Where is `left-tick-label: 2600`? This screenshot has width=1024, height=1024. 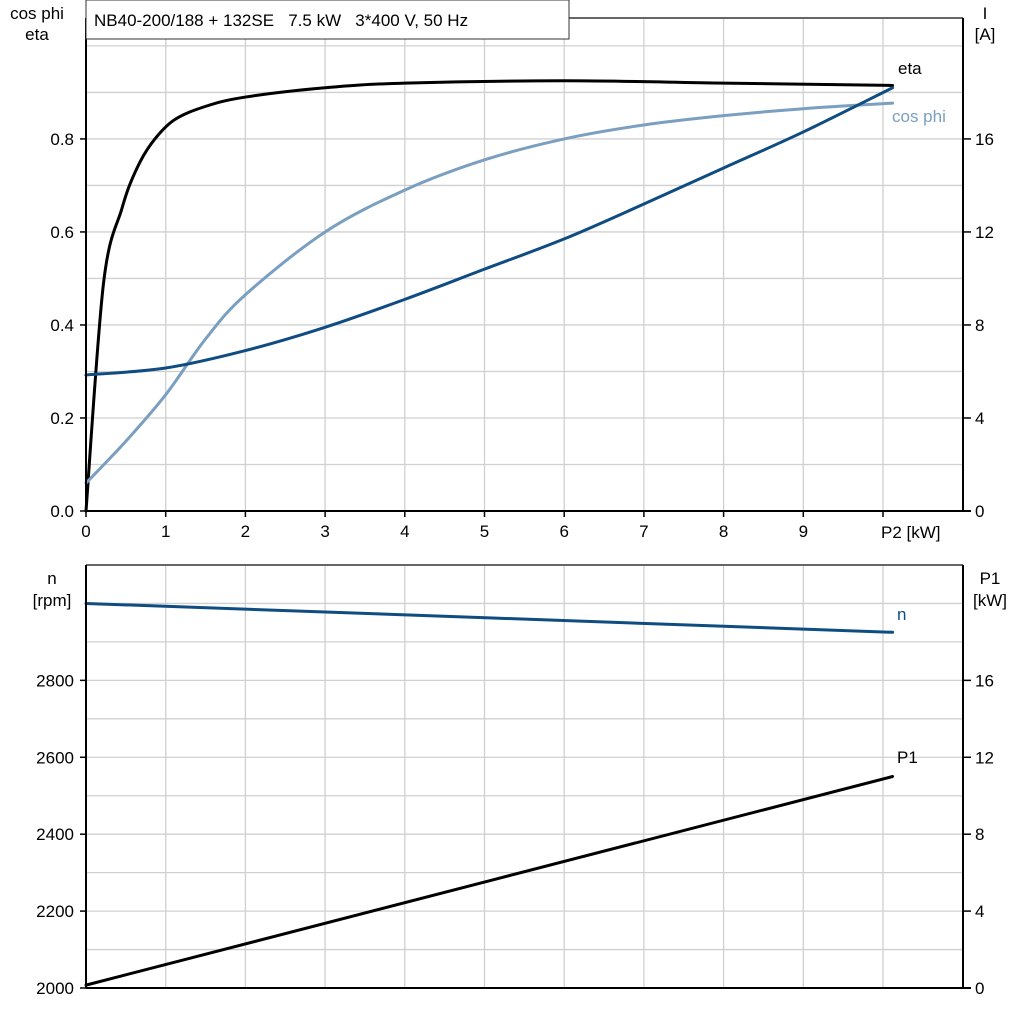
left-tick-label: 2600 is located at coordinates (55, 757).